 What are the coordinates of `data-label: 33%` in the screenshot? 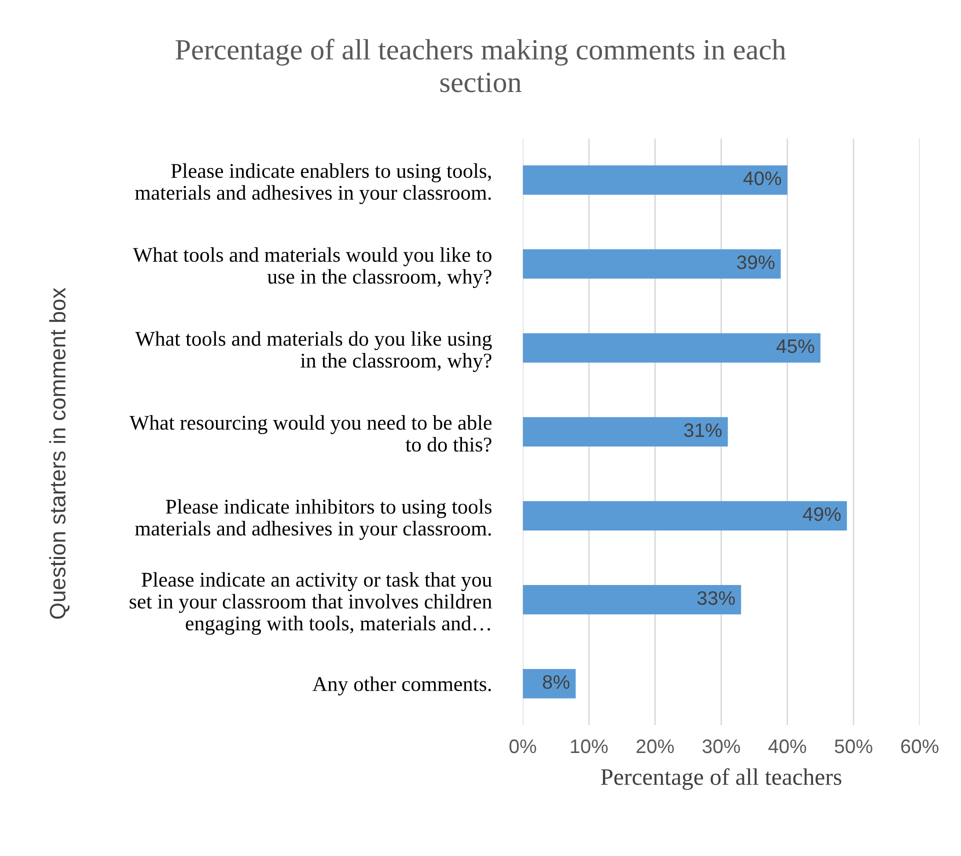 It's located at (716, 598).